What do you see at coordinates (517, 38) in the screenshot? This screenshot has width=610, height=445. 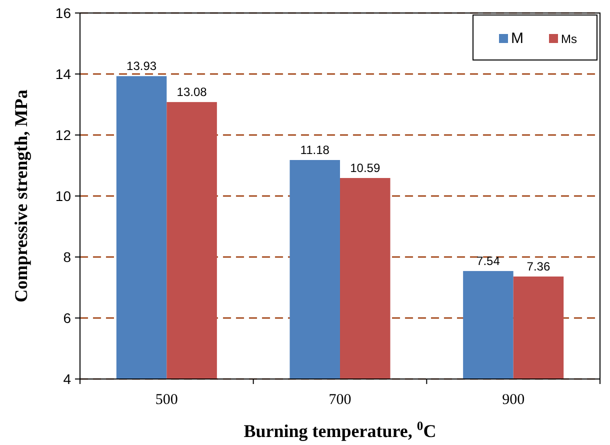 I see `legend-label: M` at bounding box center [517, 38].